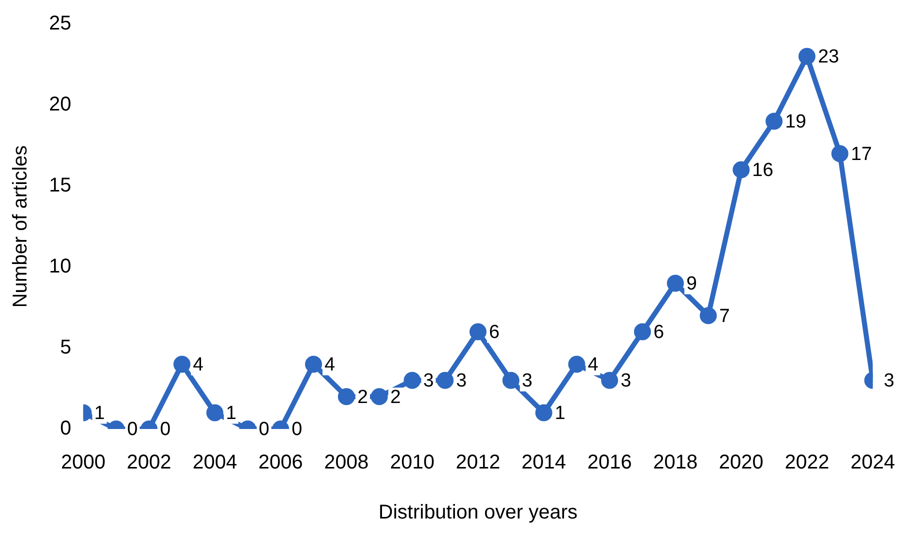 The height and width of the screenshot is (534, 917). Describe the element at coordinates (763, 171) in the screenshot. I see `data-label: 16` at that location.